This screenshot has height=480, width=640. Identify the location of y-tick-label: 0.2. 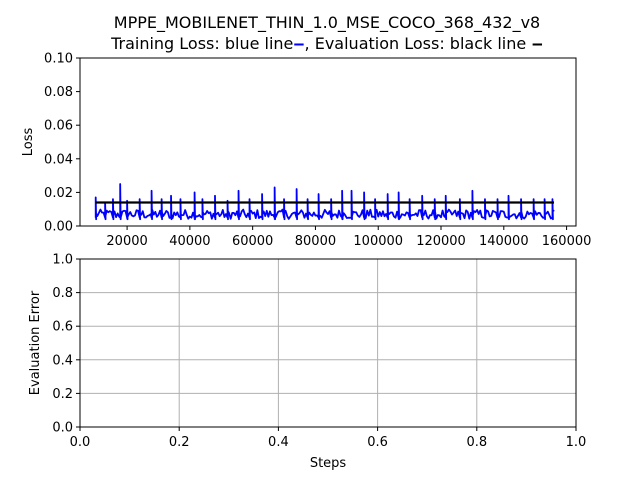
(62, 394).